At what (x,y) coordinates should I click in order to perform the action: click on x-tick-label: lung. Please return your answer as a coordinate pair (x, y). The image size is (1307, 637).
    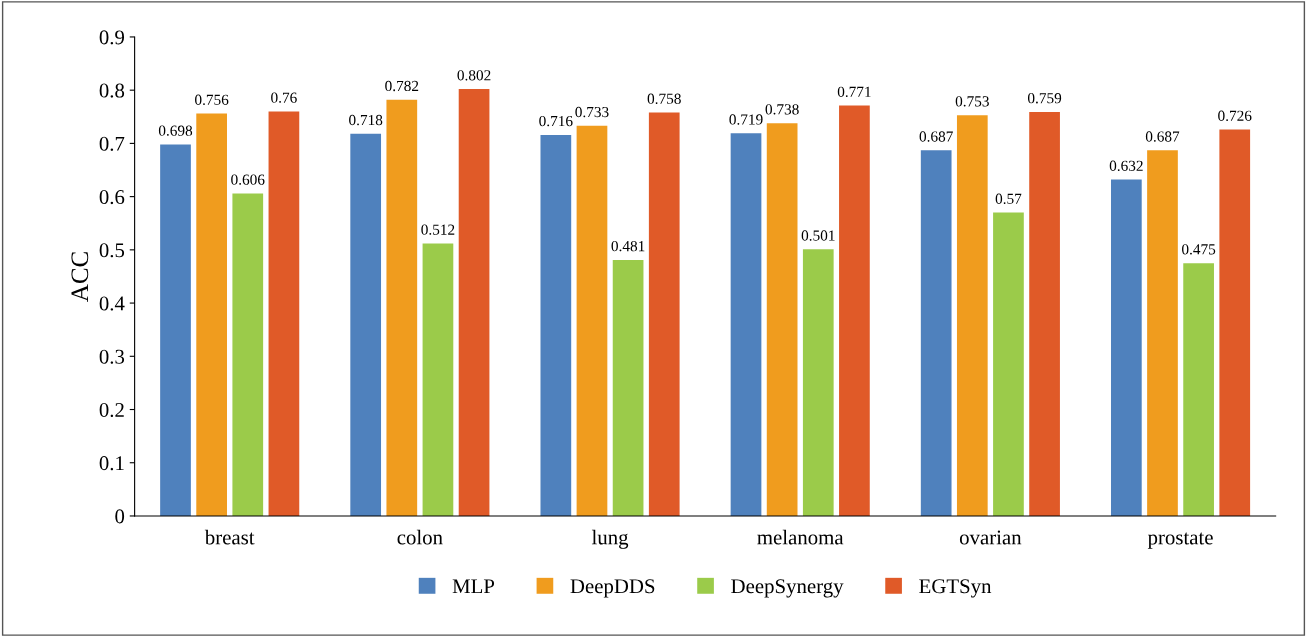
    Looking at the image, I should click on (610, 539).